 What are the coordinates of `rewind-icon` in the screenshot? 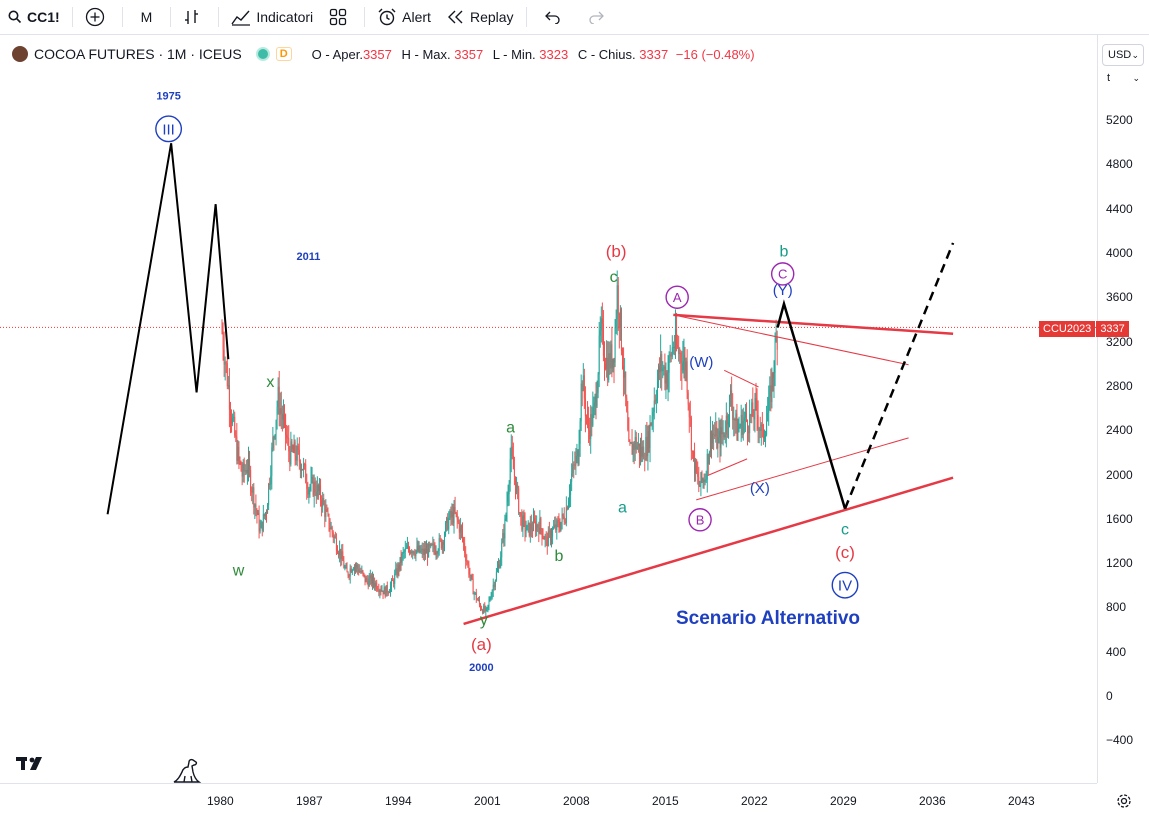 It's located at (455, 17).